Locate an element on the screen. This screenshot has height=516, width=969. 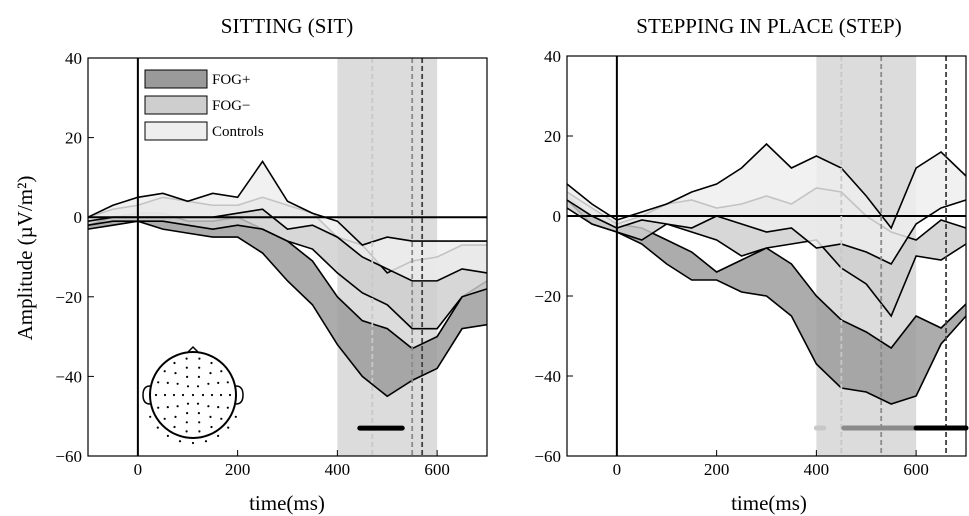
y-axis-label: Amplitude (µV/m²) is located at coordinates (25, 258).